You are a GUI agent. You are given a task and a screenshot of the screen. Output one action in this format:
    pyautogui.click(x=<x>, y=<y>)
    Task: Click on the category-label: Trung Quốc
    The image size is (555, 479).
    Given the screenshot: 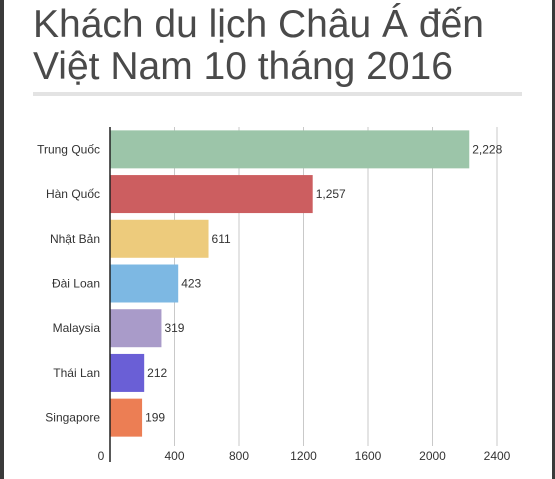 What is the action you would take?
    pyautogui.click(x=68, y=149)
    